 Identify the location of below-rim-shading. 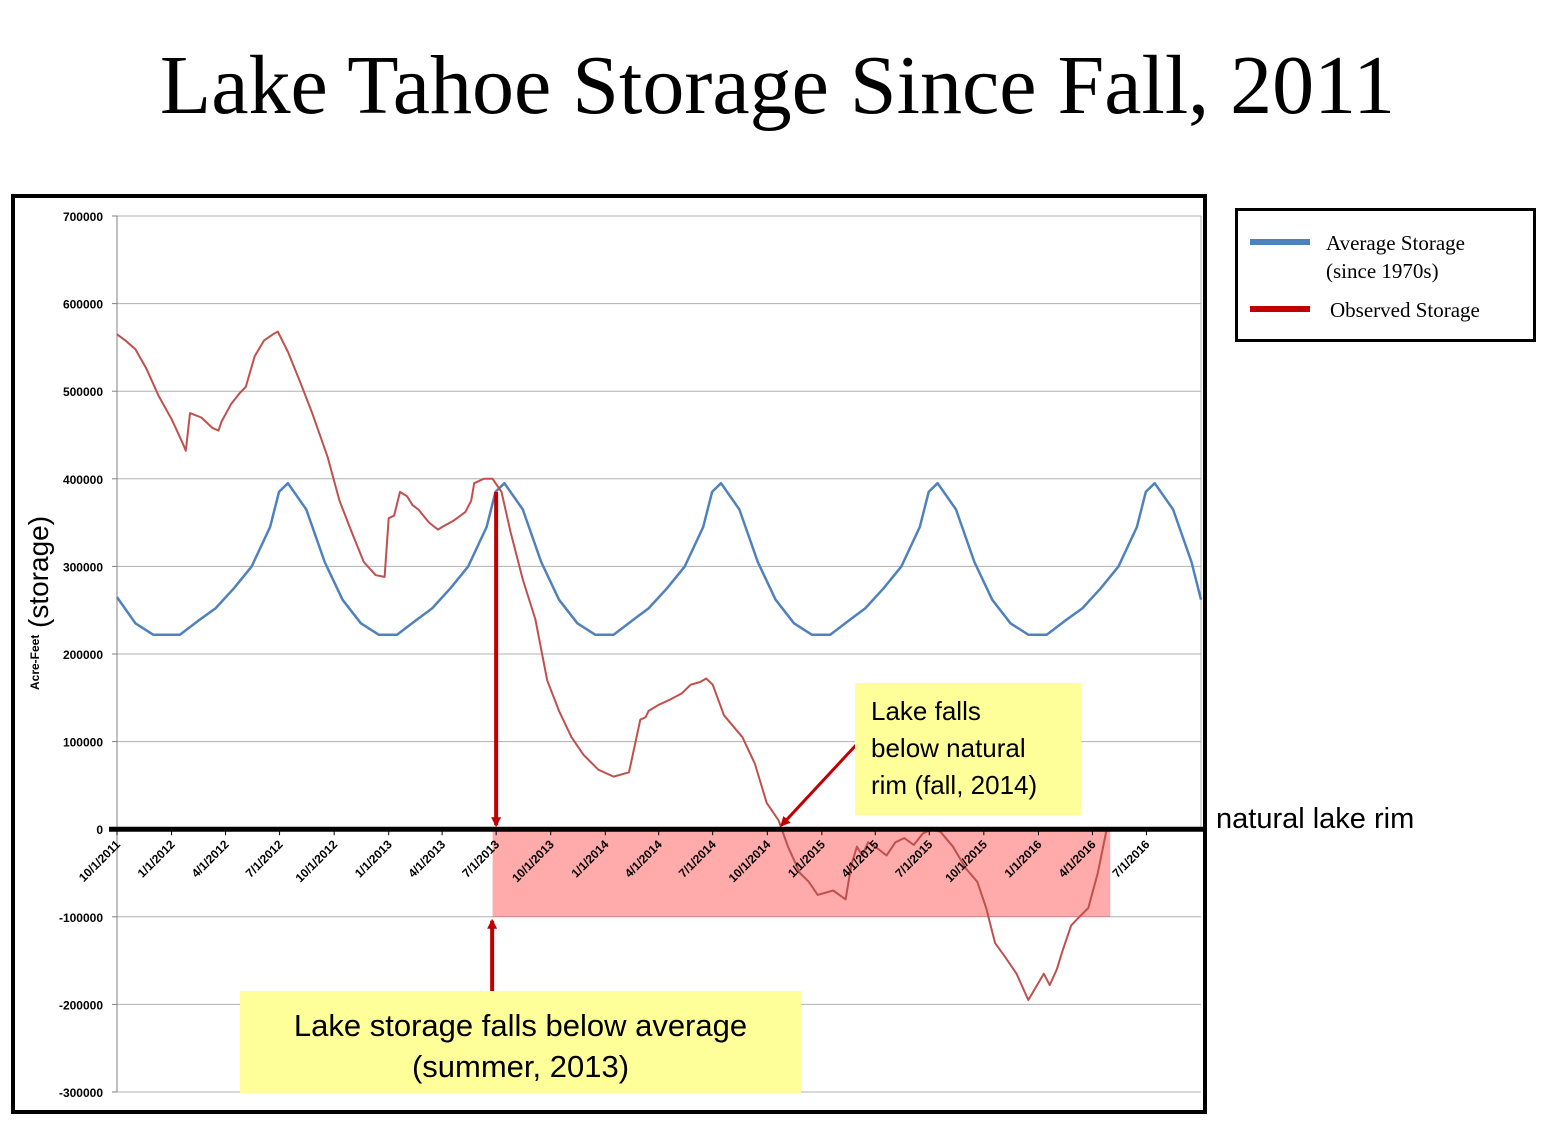
(801, 873).